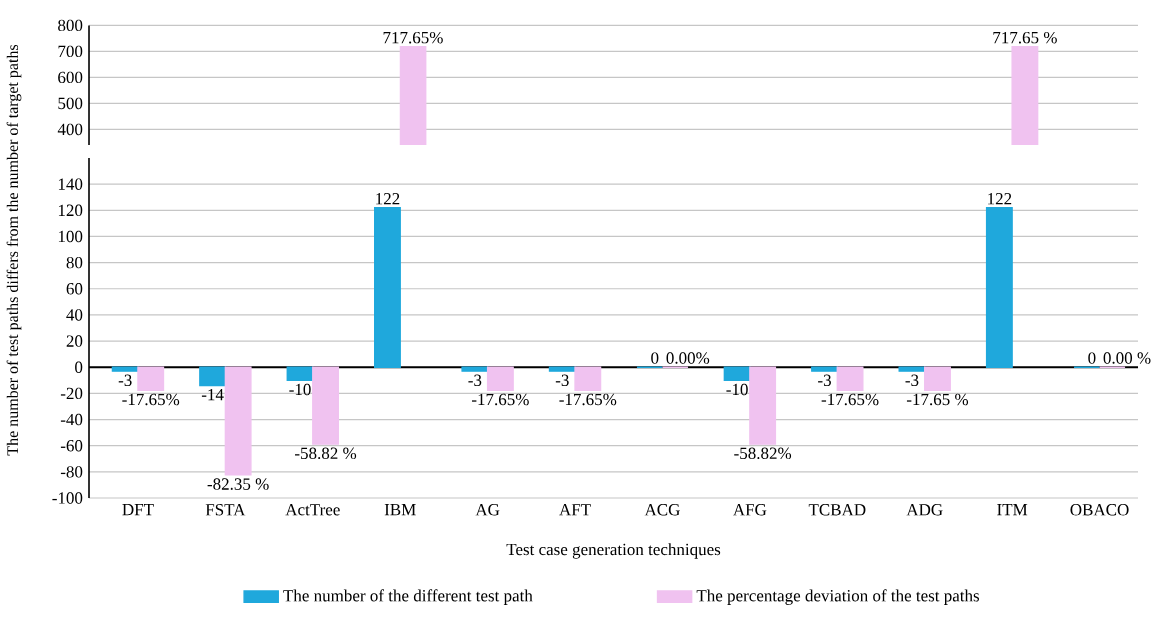  What do you see at coordinates (212, 394) in the screenshot?
I see `data-label: -14` at bounding box center [212, 394].